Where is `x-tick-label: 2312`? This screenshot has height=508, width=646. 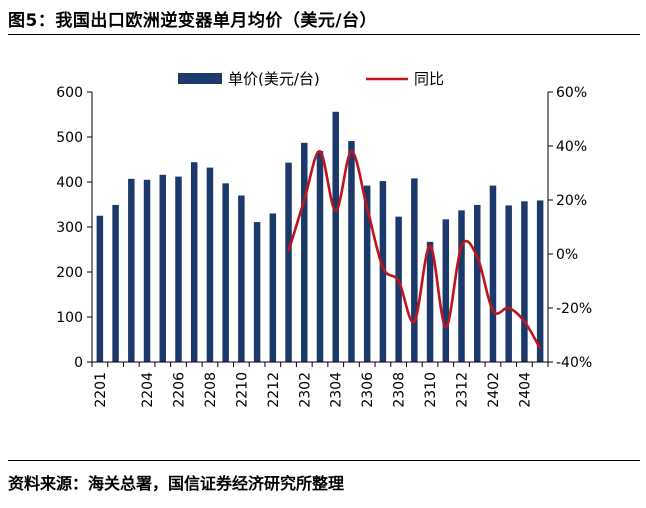
x-tick-label: 2312 is located at coordinates (463, 390).